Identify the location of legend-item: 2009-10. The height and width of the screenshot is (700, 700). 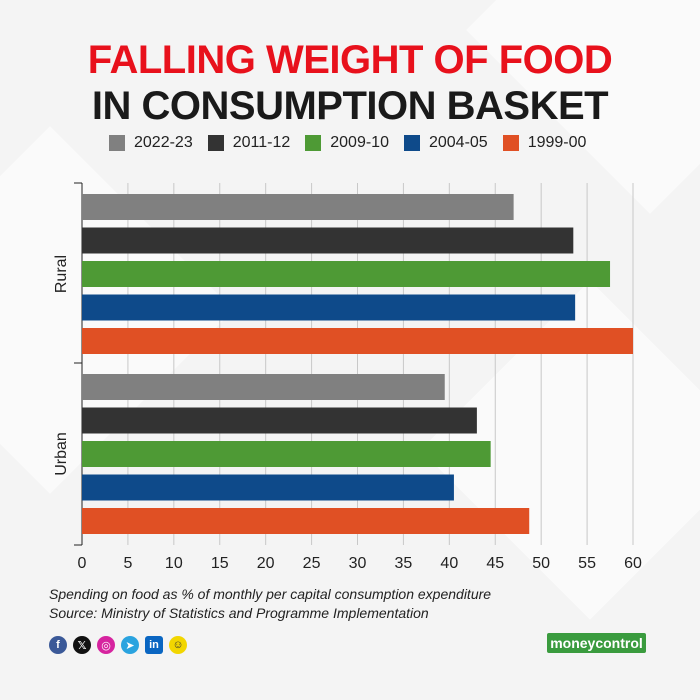
(347, 143).